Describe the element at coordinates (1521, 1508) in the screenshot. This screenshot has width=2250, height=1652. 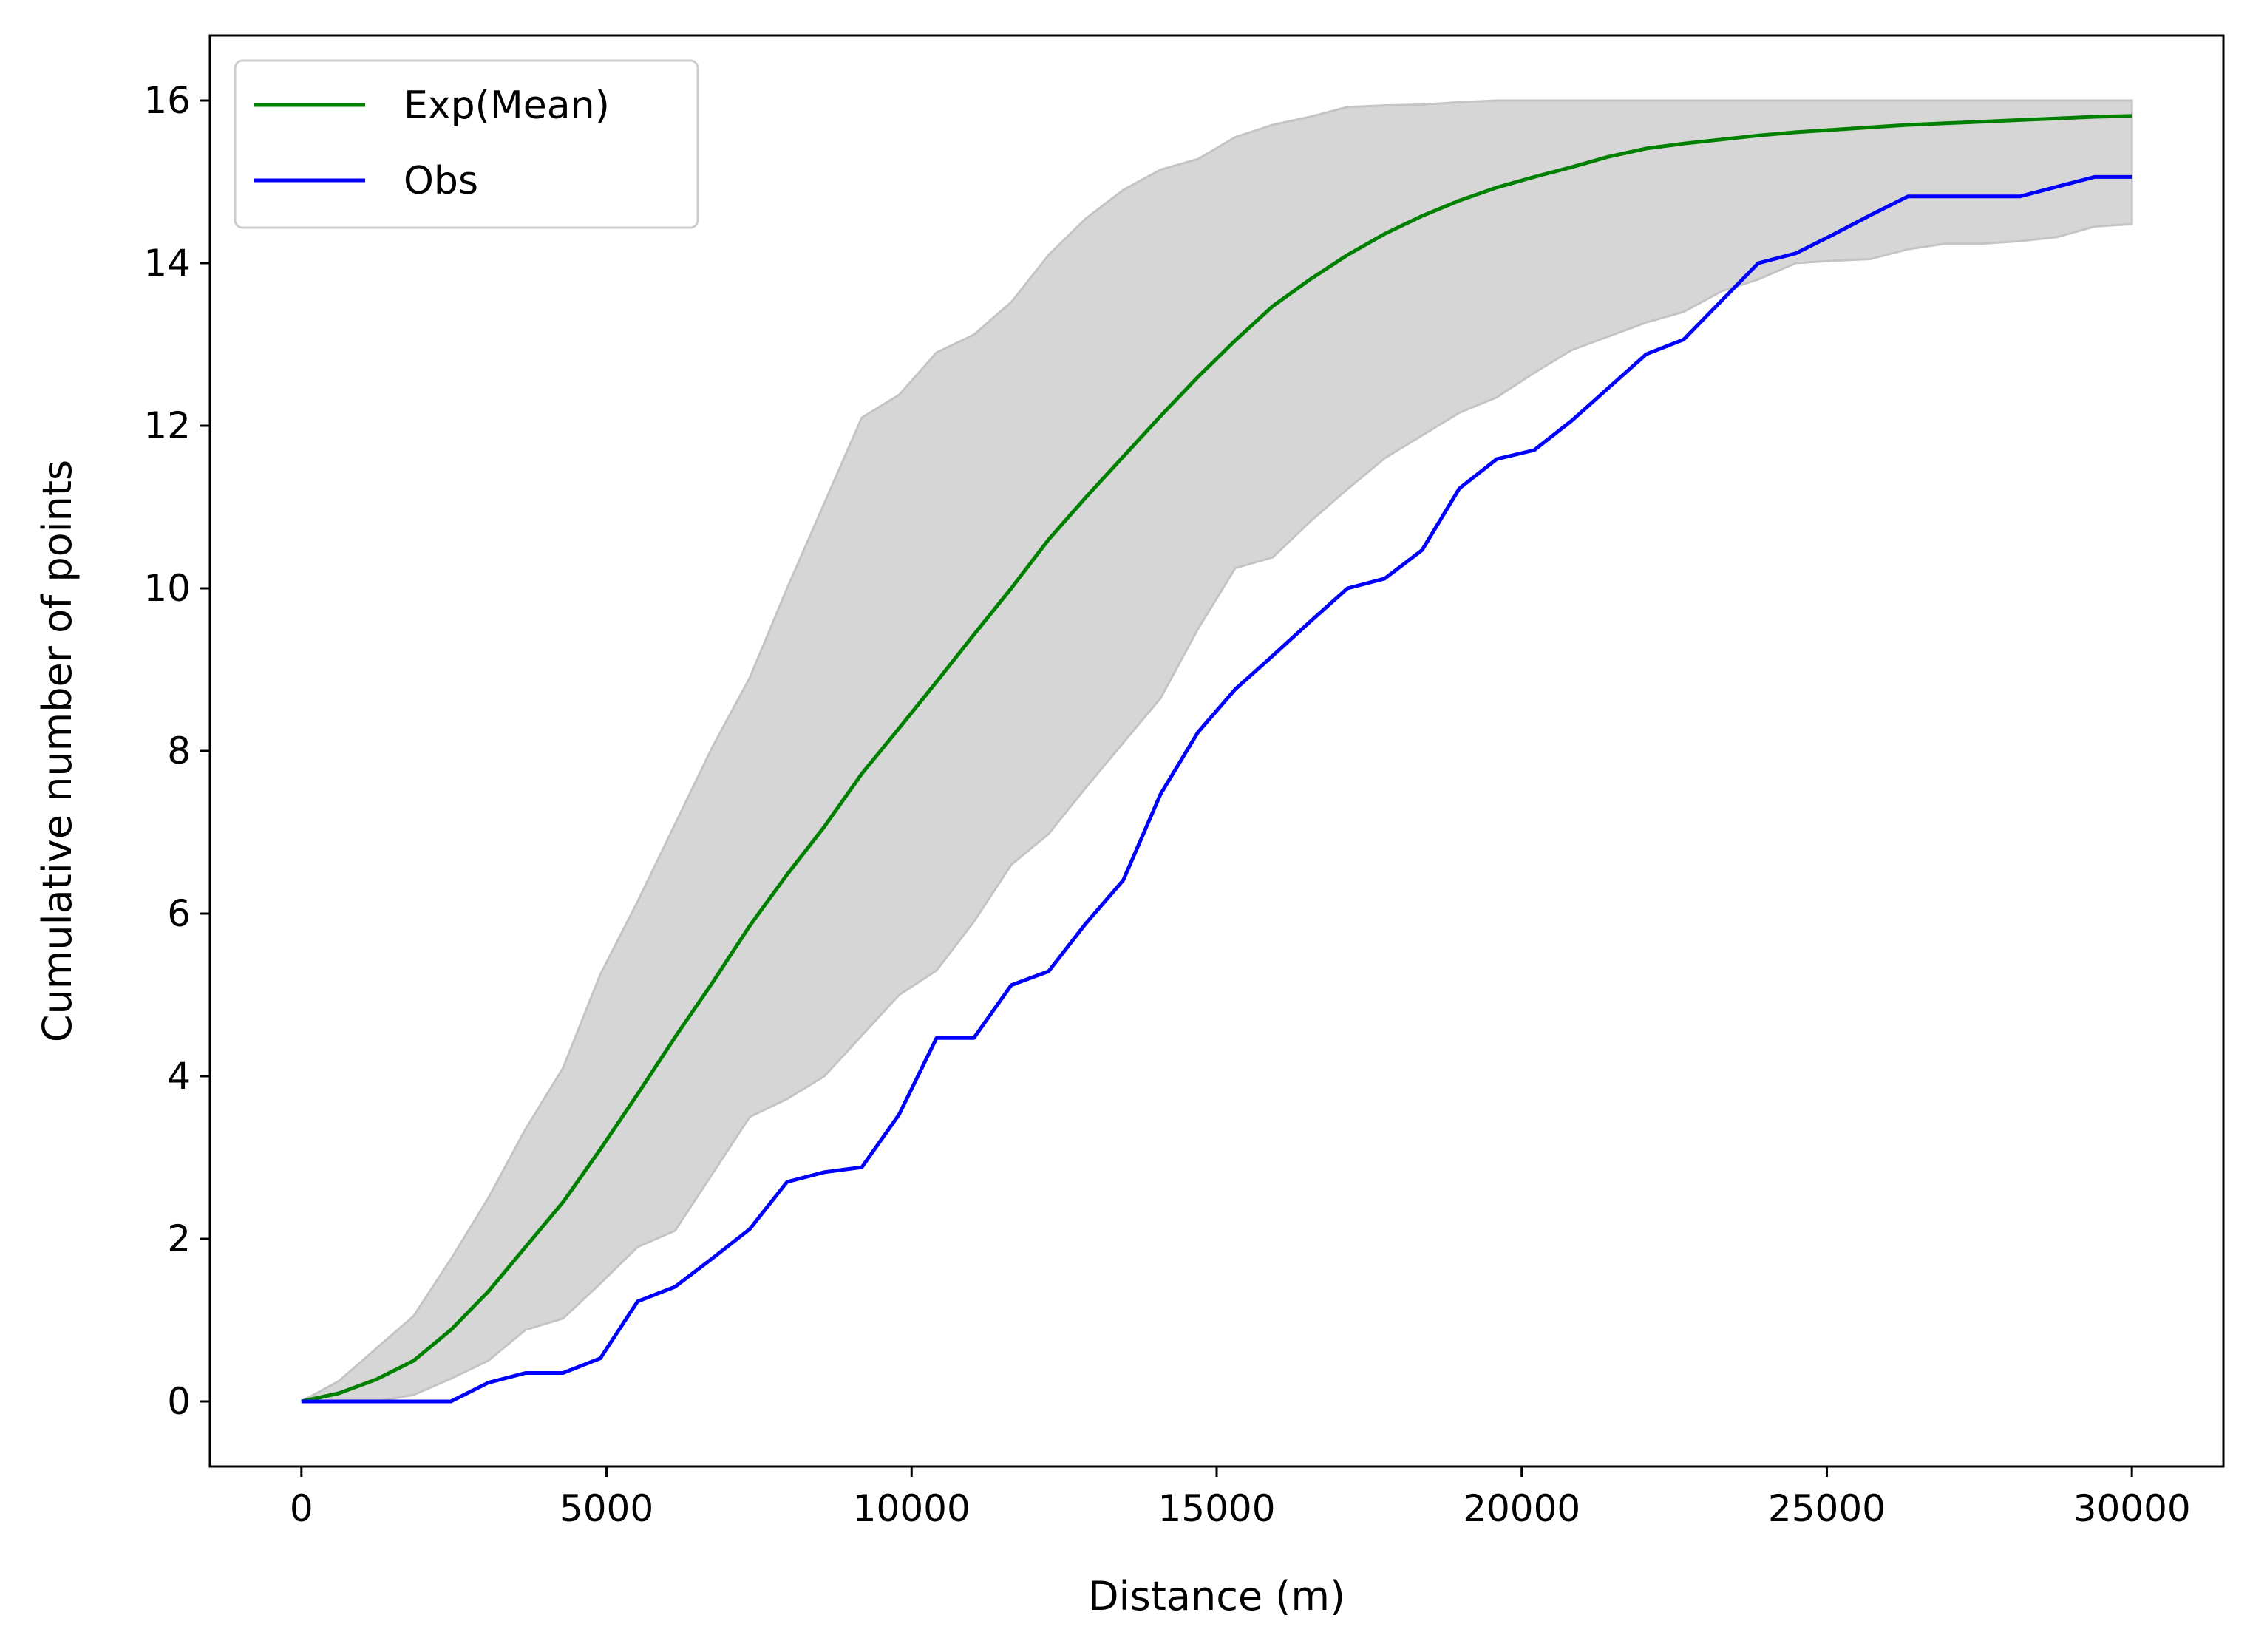
I see `x-tick-label: 20000` at that location.